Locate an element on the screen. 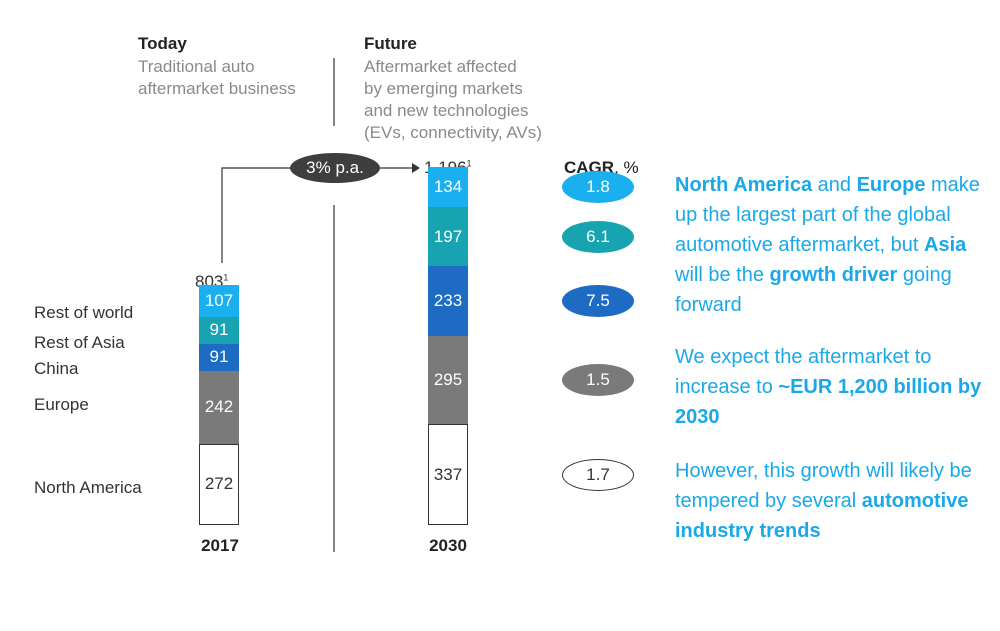 The image size is (1000, 631). growth-rate-pill: 3% p.a. is located at coordinates (335, 168).